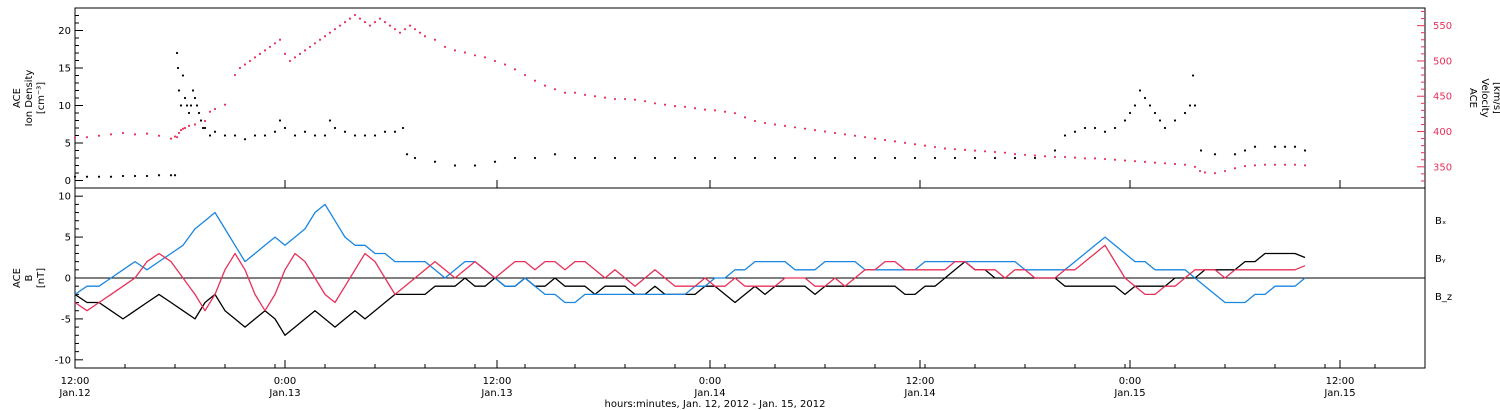 The width and height of the screenshot is (1500, 410). I want to click on y-tick-label: 400, so click(1442, 132).